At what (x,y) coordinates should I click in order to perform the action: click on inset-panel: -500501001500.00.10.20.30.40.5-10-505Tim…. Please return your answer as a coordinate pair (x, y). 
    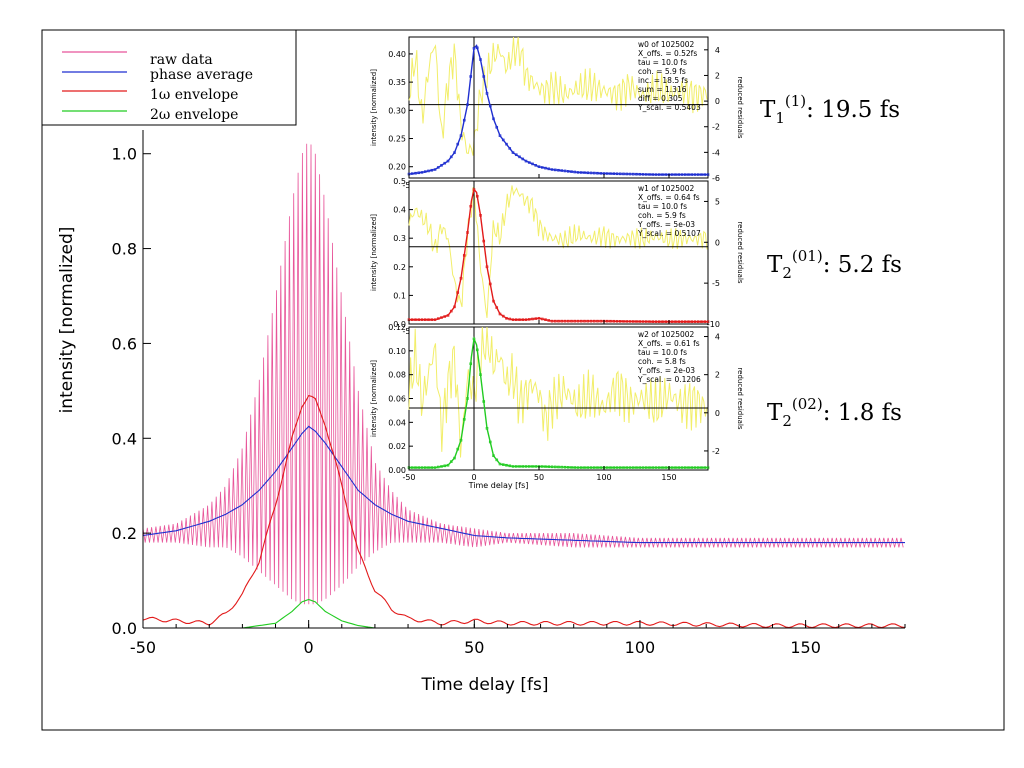
    Looking at the image, I should click on (557, 260).